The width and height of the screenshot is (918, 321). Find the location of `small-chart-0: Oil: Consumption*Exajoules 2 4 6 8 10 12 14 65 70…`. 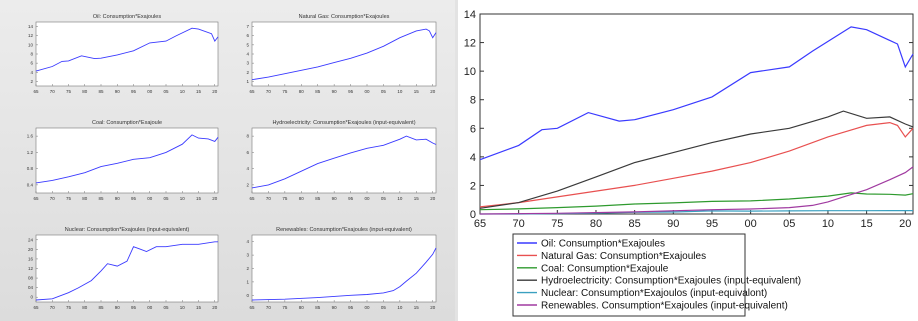

small-chart-0: Oil: Consumption*Exajoules 2 4 6 8 10 12 14 65 70… is located at coordinates (123, 54).